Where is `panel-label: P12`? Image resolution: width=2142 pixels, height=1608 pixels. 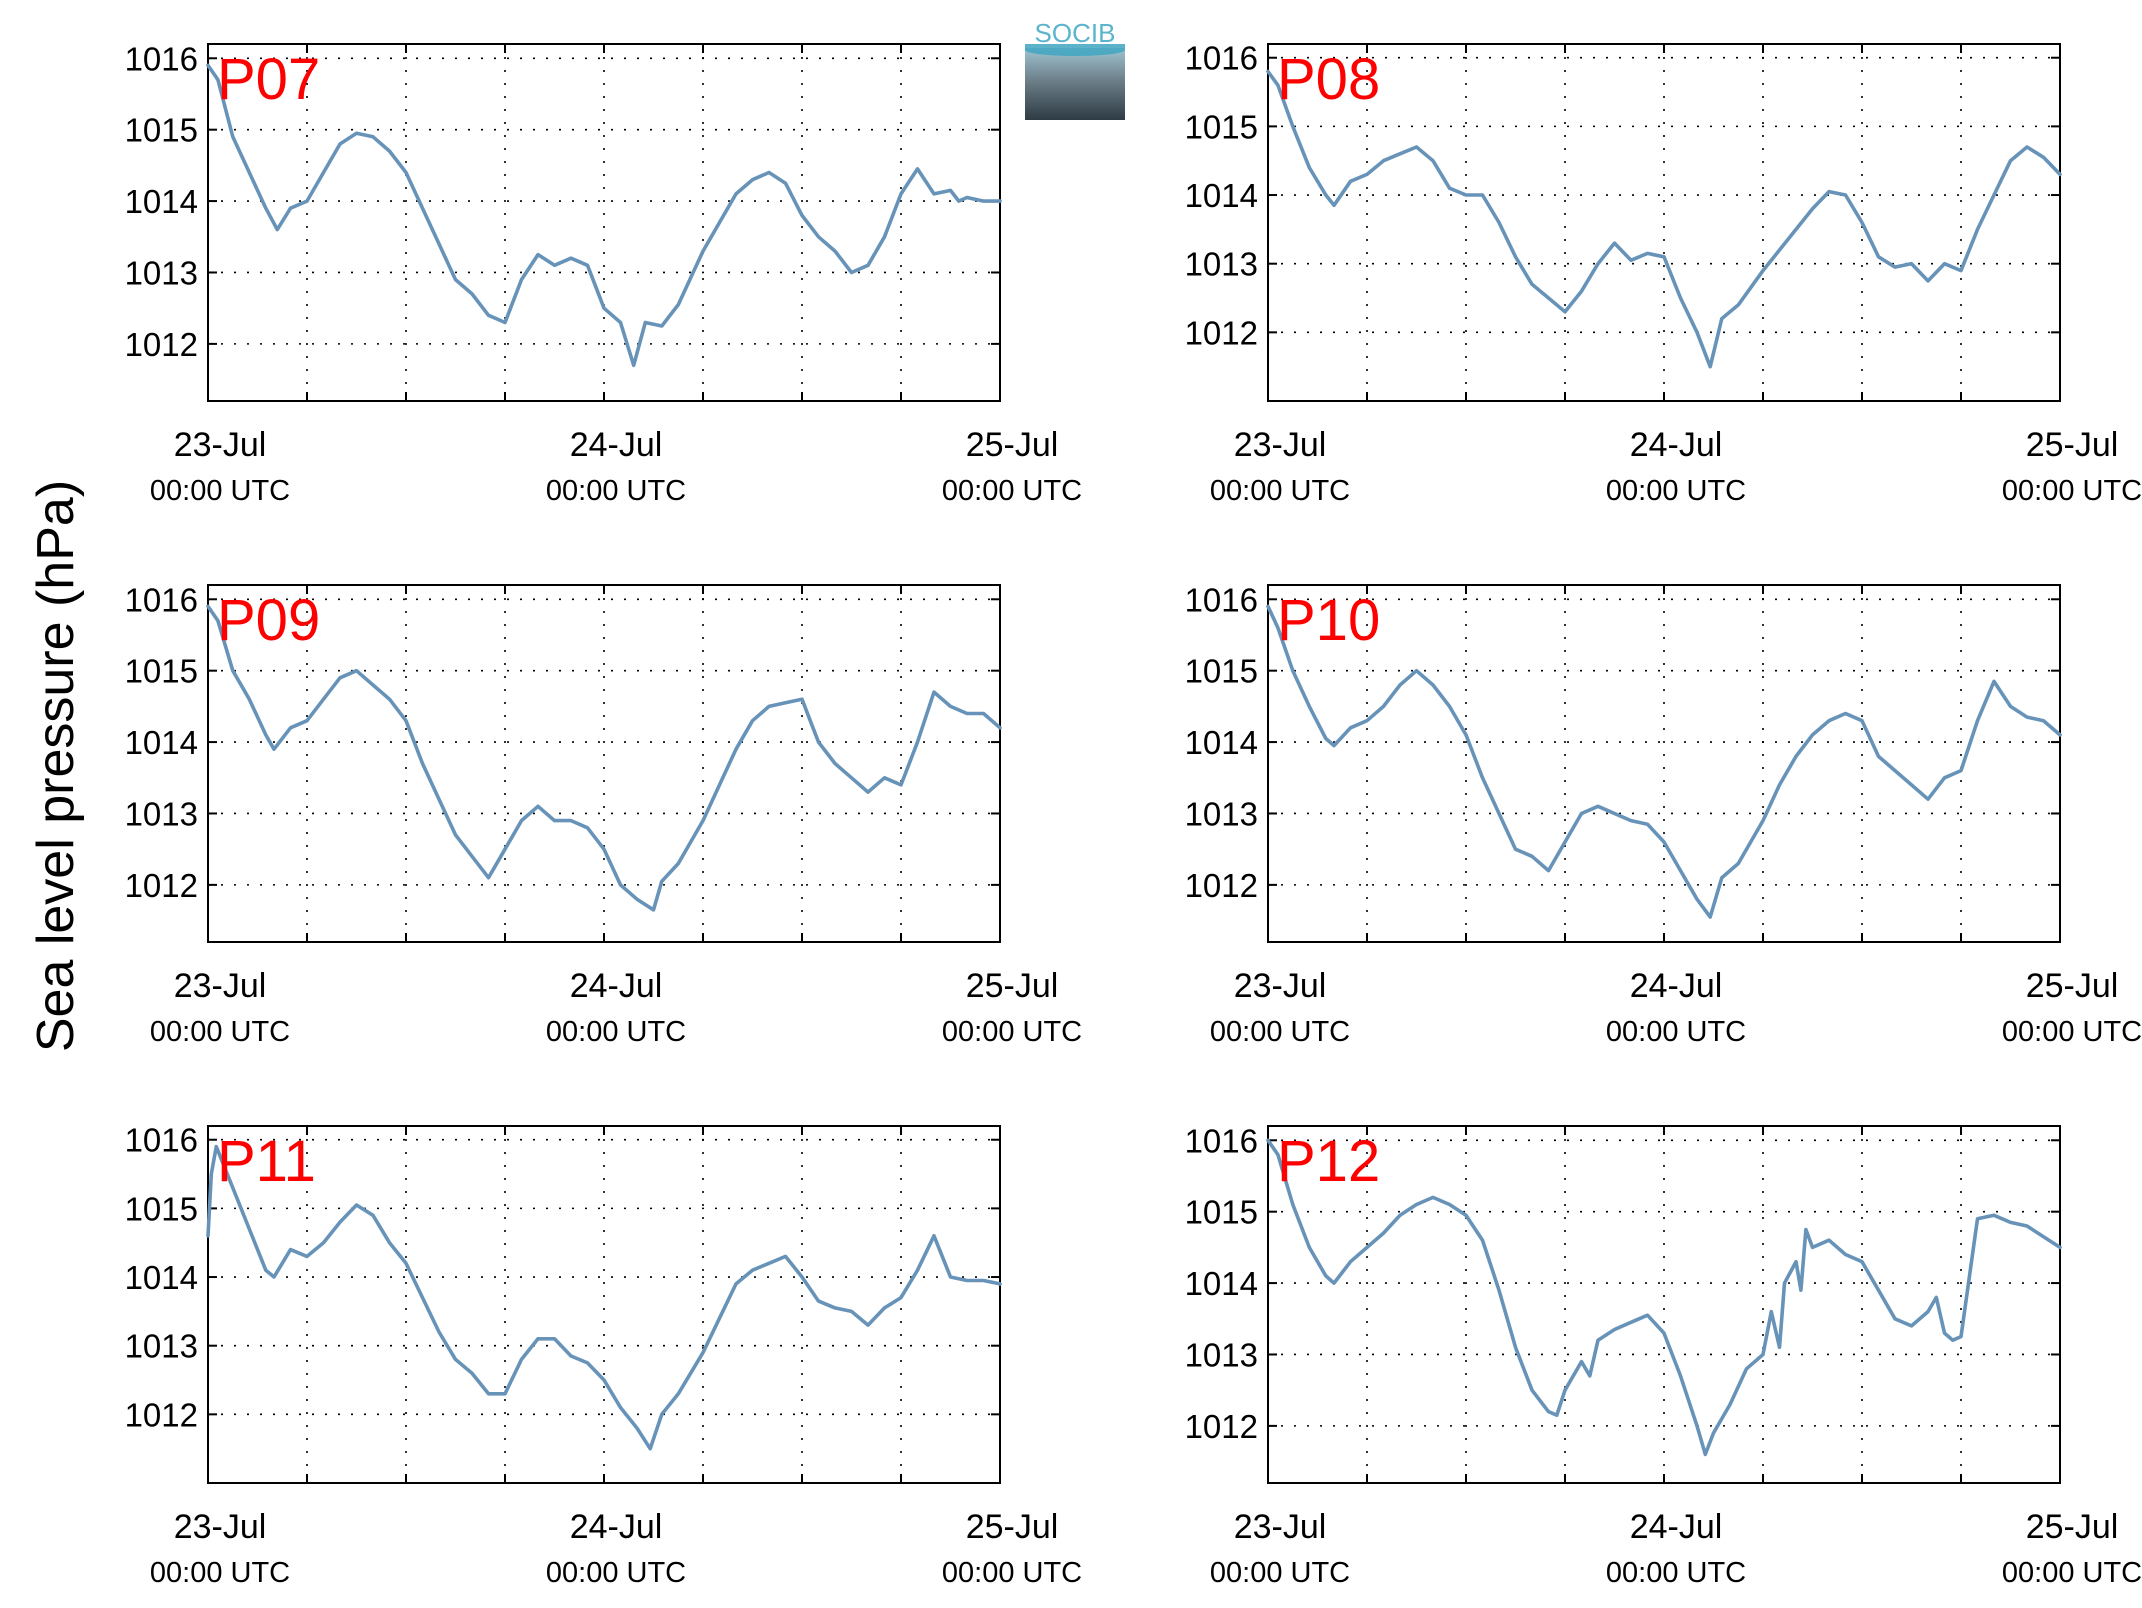
panel-label: P12 is located at coordinates (1328, 1161).